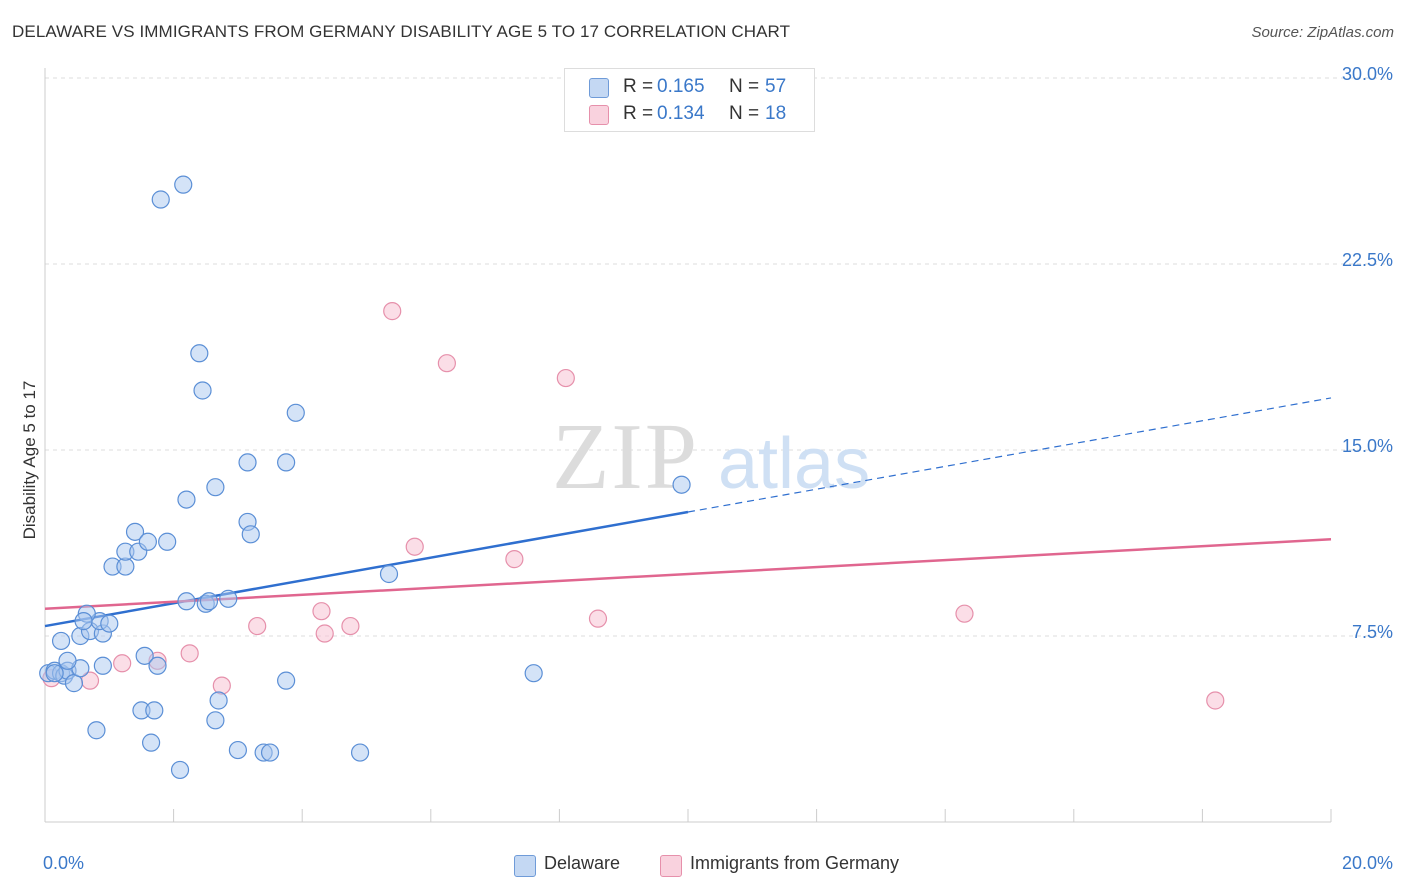 The width and height of the screenshot is (1406, 892). Describe the element at coordinates (1322, 32) in the screenshot. I see `source-credit: Source: ZipAtlas.com` at that location.